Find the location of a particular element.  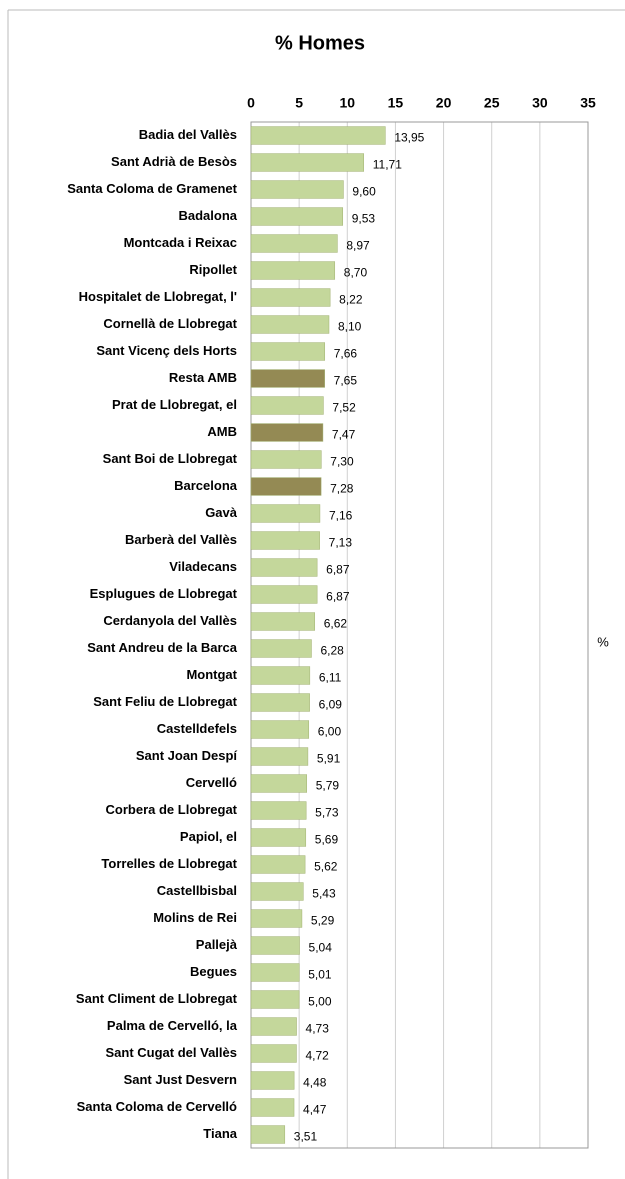

value-label: 5,69 is located at coordinates (327, 840).